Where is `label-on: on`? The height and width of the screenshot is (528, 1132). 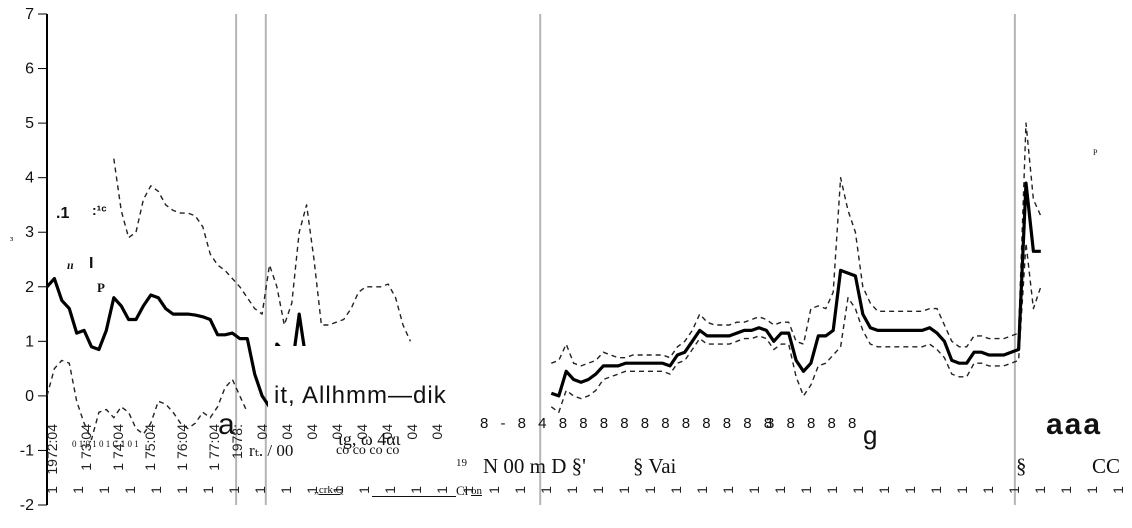 label-on: on is located at coordinates (476, 491).